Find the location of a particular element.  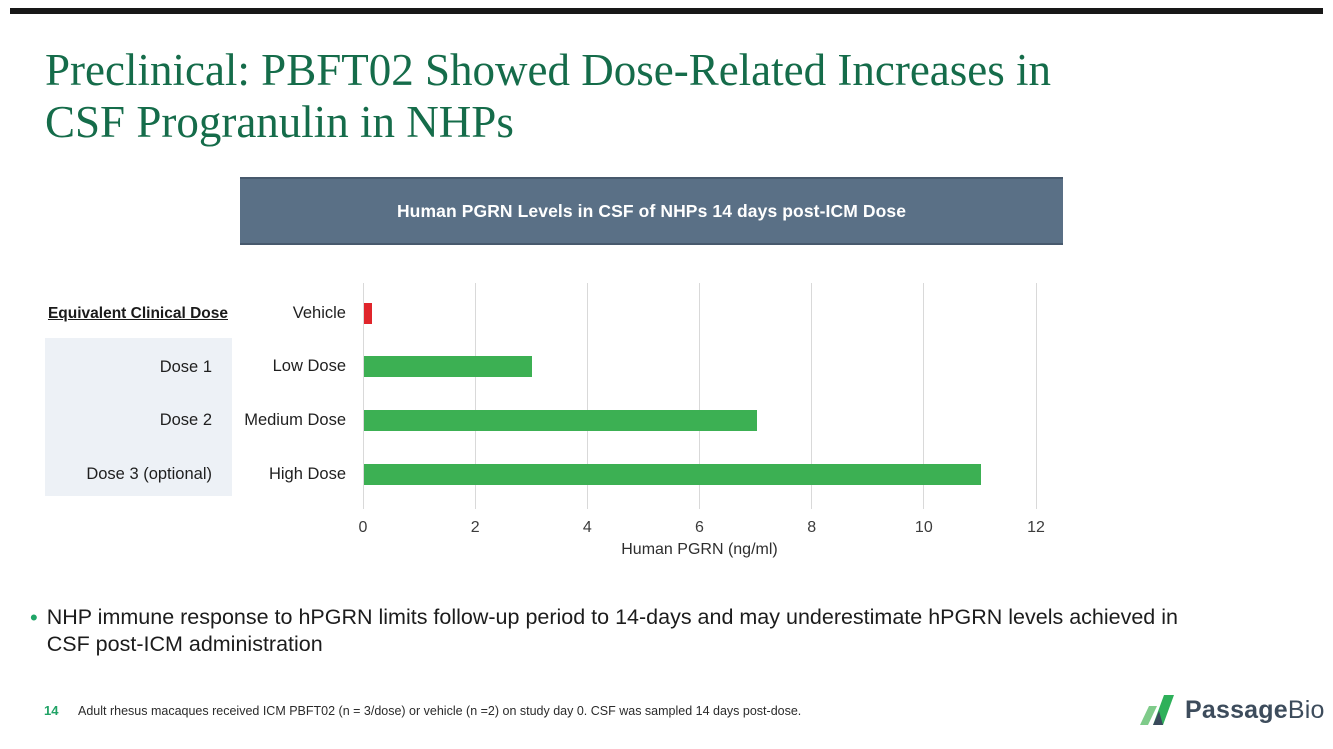

x-tick-label: 0 is located at coordinates (363, 527).